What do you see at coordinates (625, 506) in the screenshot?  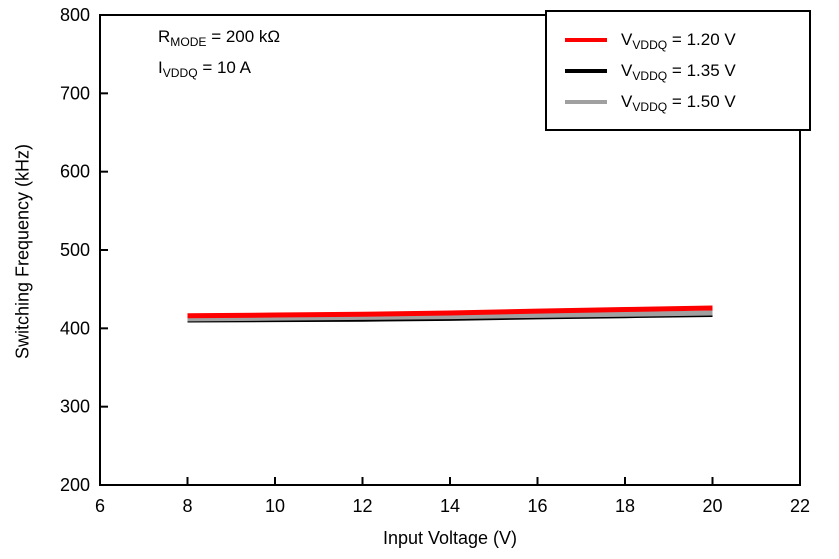 I see `x-tick-label: 18` at bounding box center [625, 506].